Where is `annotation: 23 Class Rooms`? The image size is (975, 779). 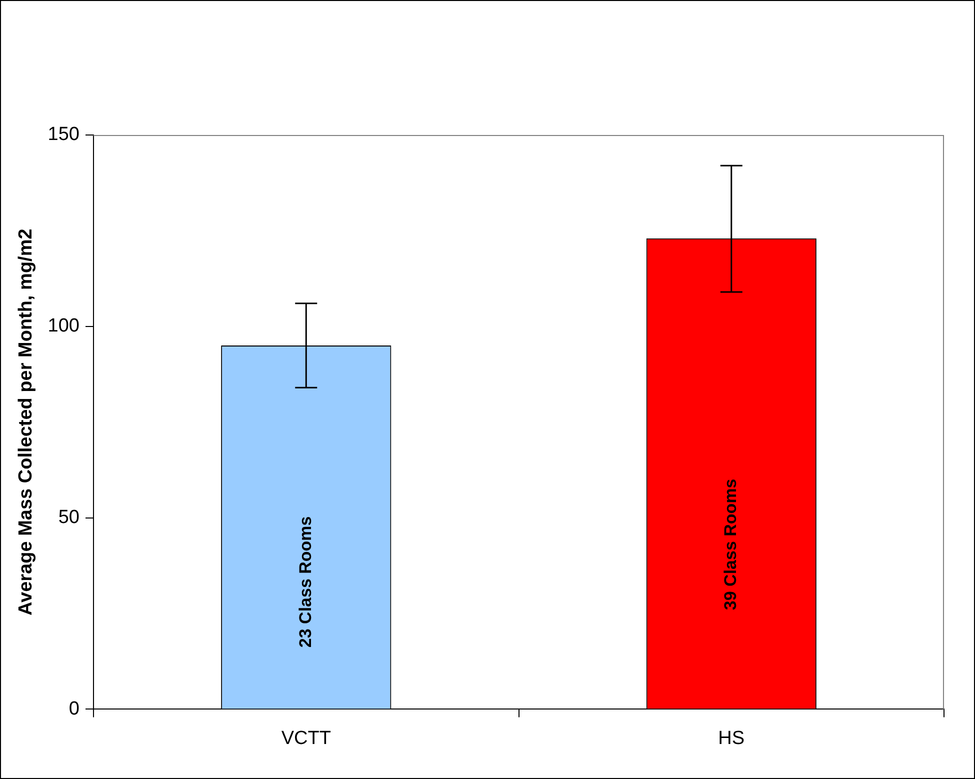
annotation: 23 Class Rooms is located at coordinates (305, 582).